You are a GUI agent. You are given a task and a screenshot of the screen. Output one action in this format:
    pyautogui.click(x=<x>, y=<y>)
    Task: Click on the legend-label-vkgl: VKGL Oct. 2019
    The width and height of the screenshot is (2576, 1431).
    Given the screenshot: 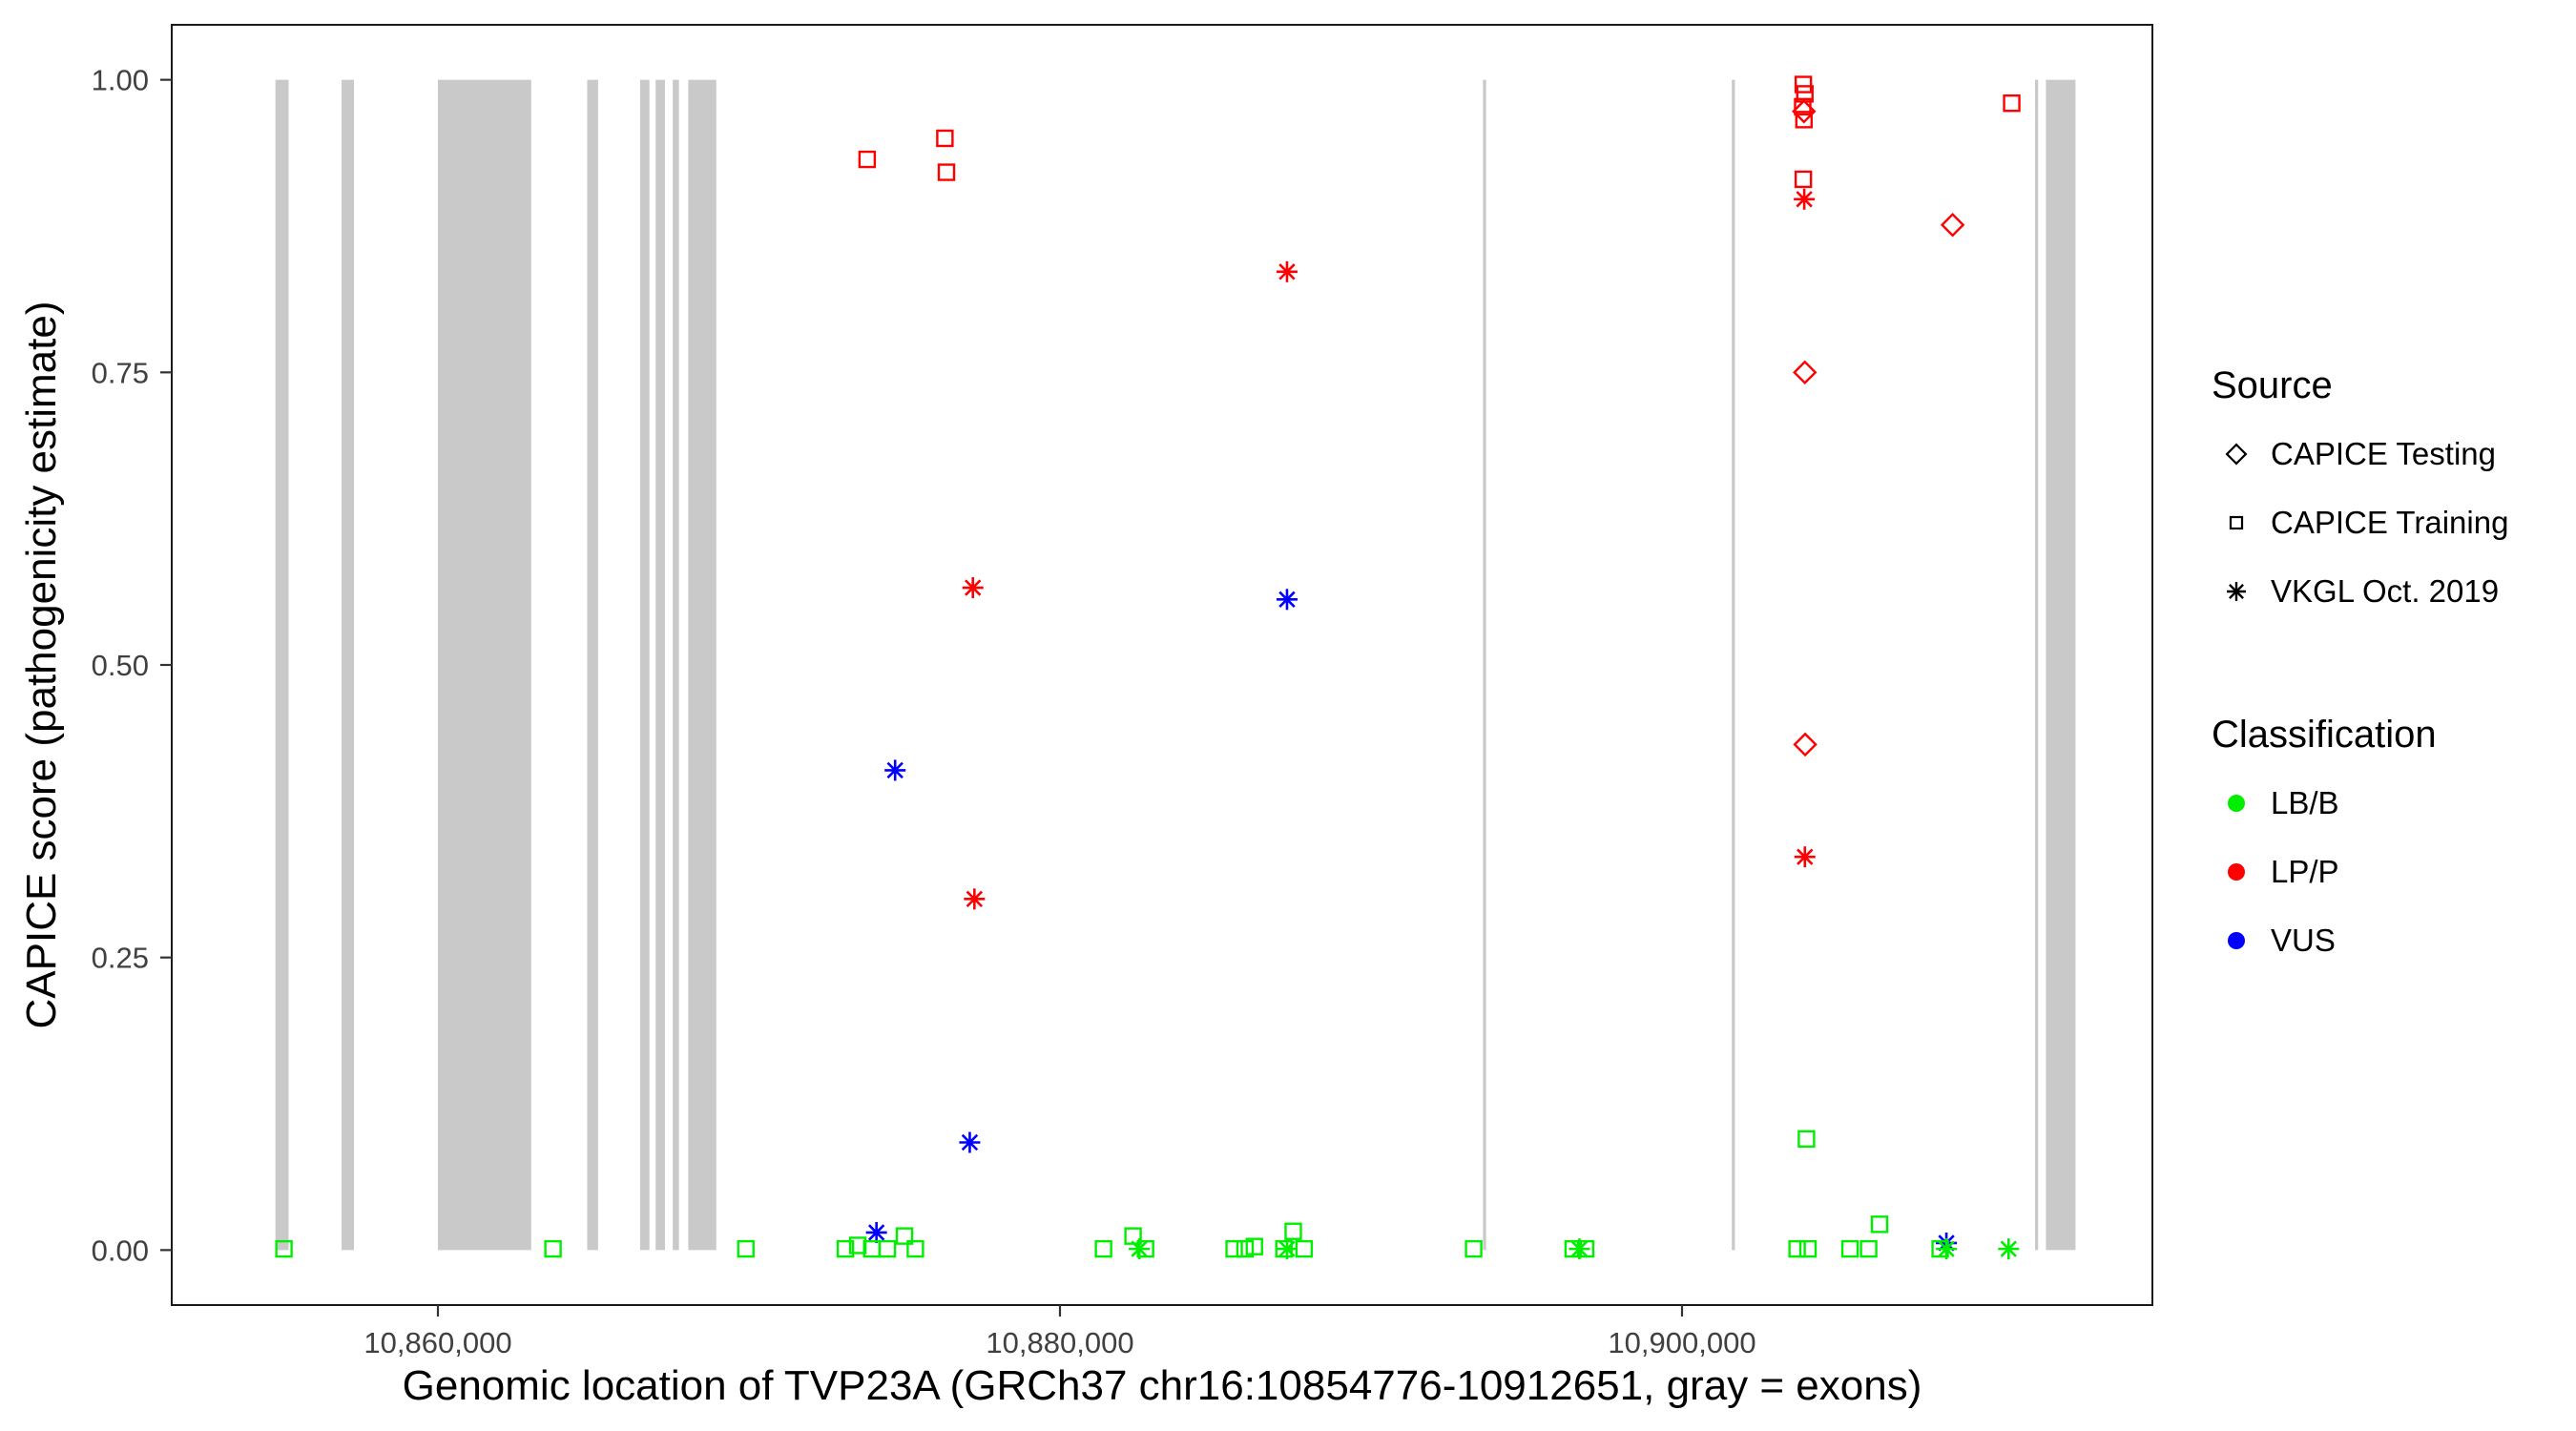 What is the action you would take?
    pyautogui.click(x=2385, y=591)
    